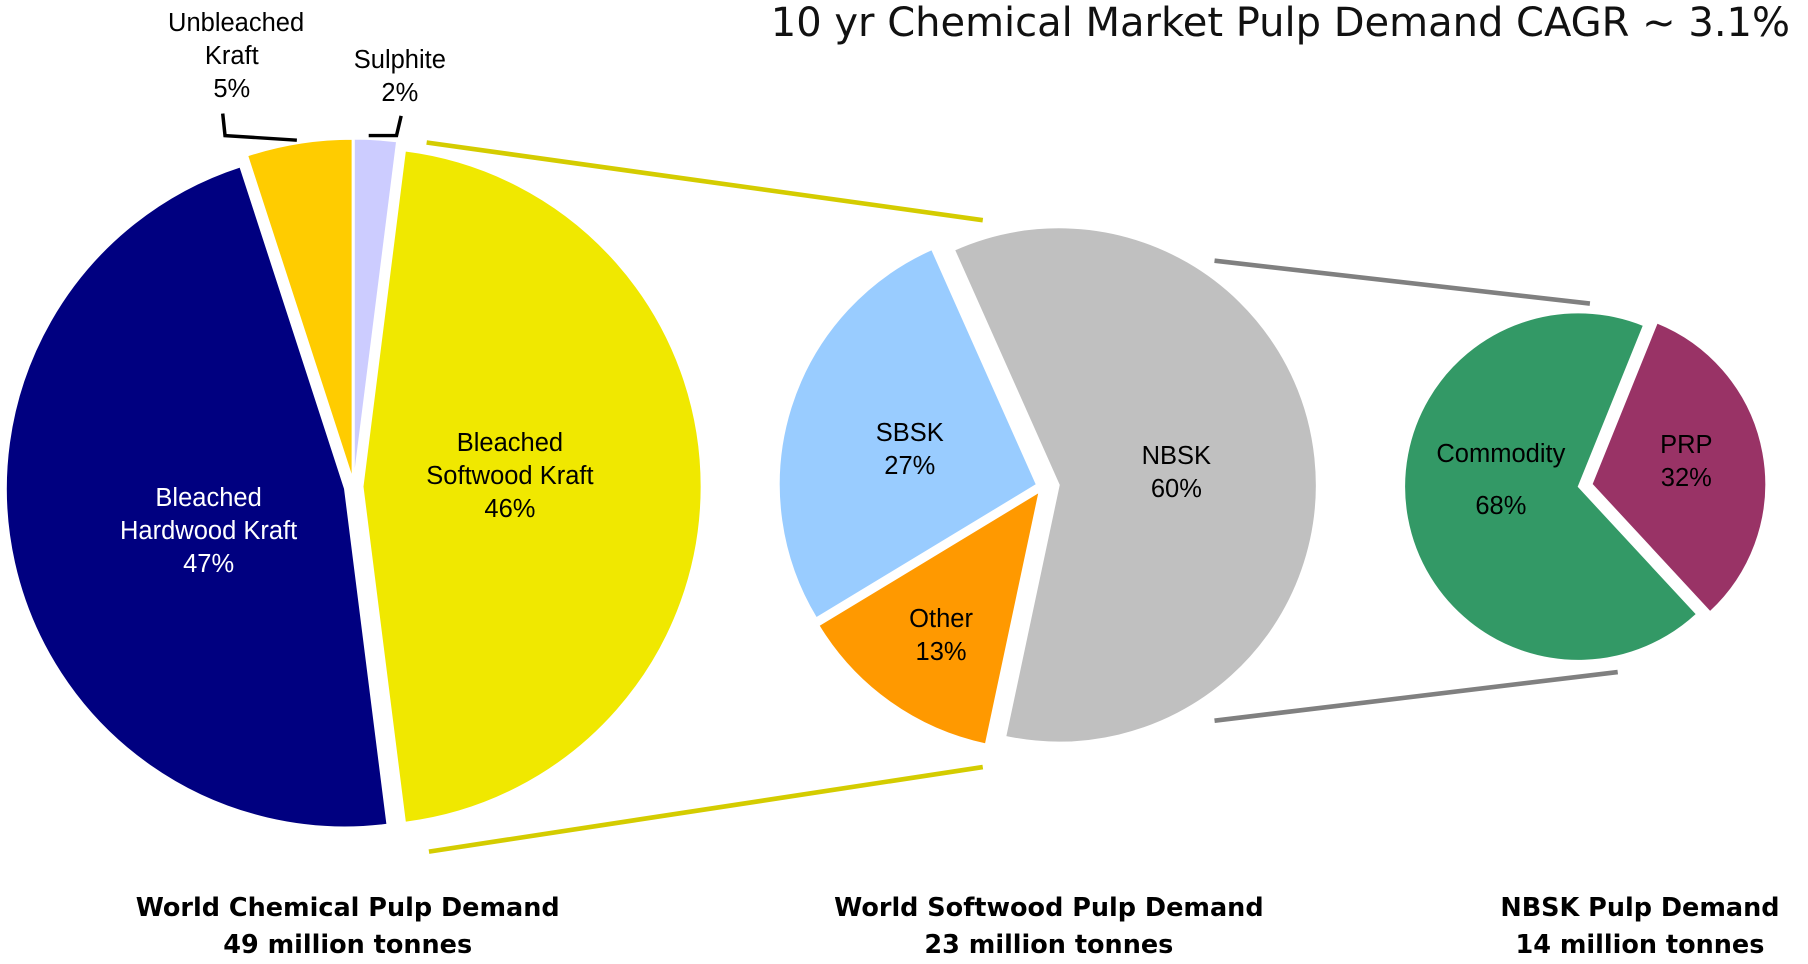 The width and height of the screenshot is (1808, 964). What do you see at coordinates (1049, 945) in the screenshot?
I see `pie-subtitle: 23 million tonnes` at bounding box center [1049, 945].